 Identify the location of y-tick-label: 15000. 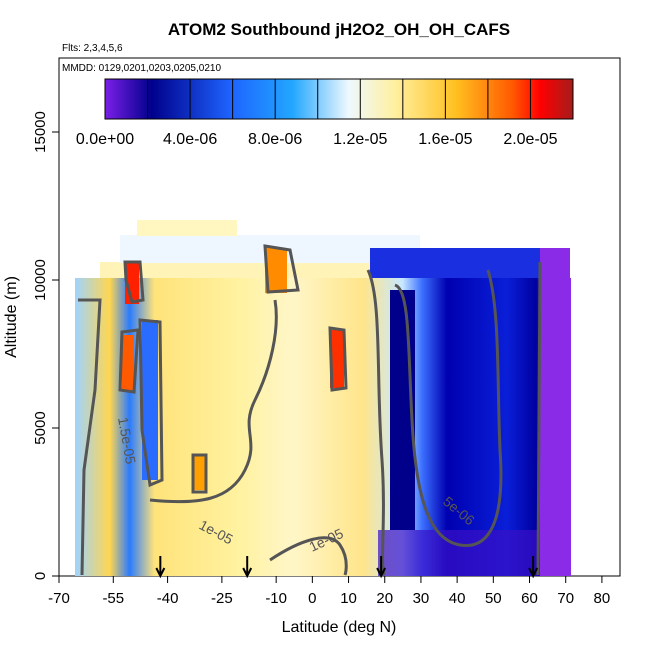
(40, 132).